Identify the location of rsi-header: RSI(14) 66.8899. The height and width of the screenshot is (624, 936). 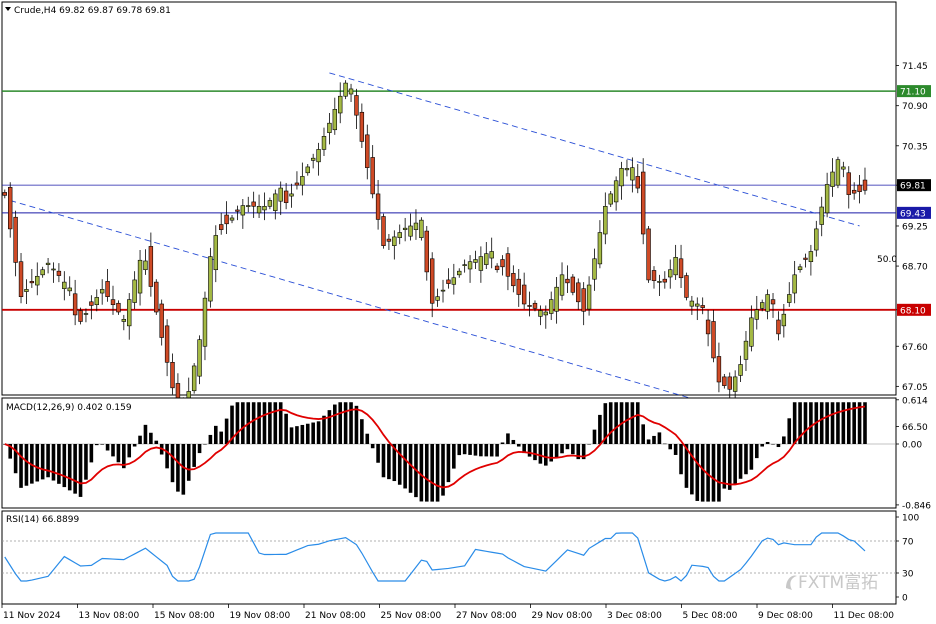
(42, 520).